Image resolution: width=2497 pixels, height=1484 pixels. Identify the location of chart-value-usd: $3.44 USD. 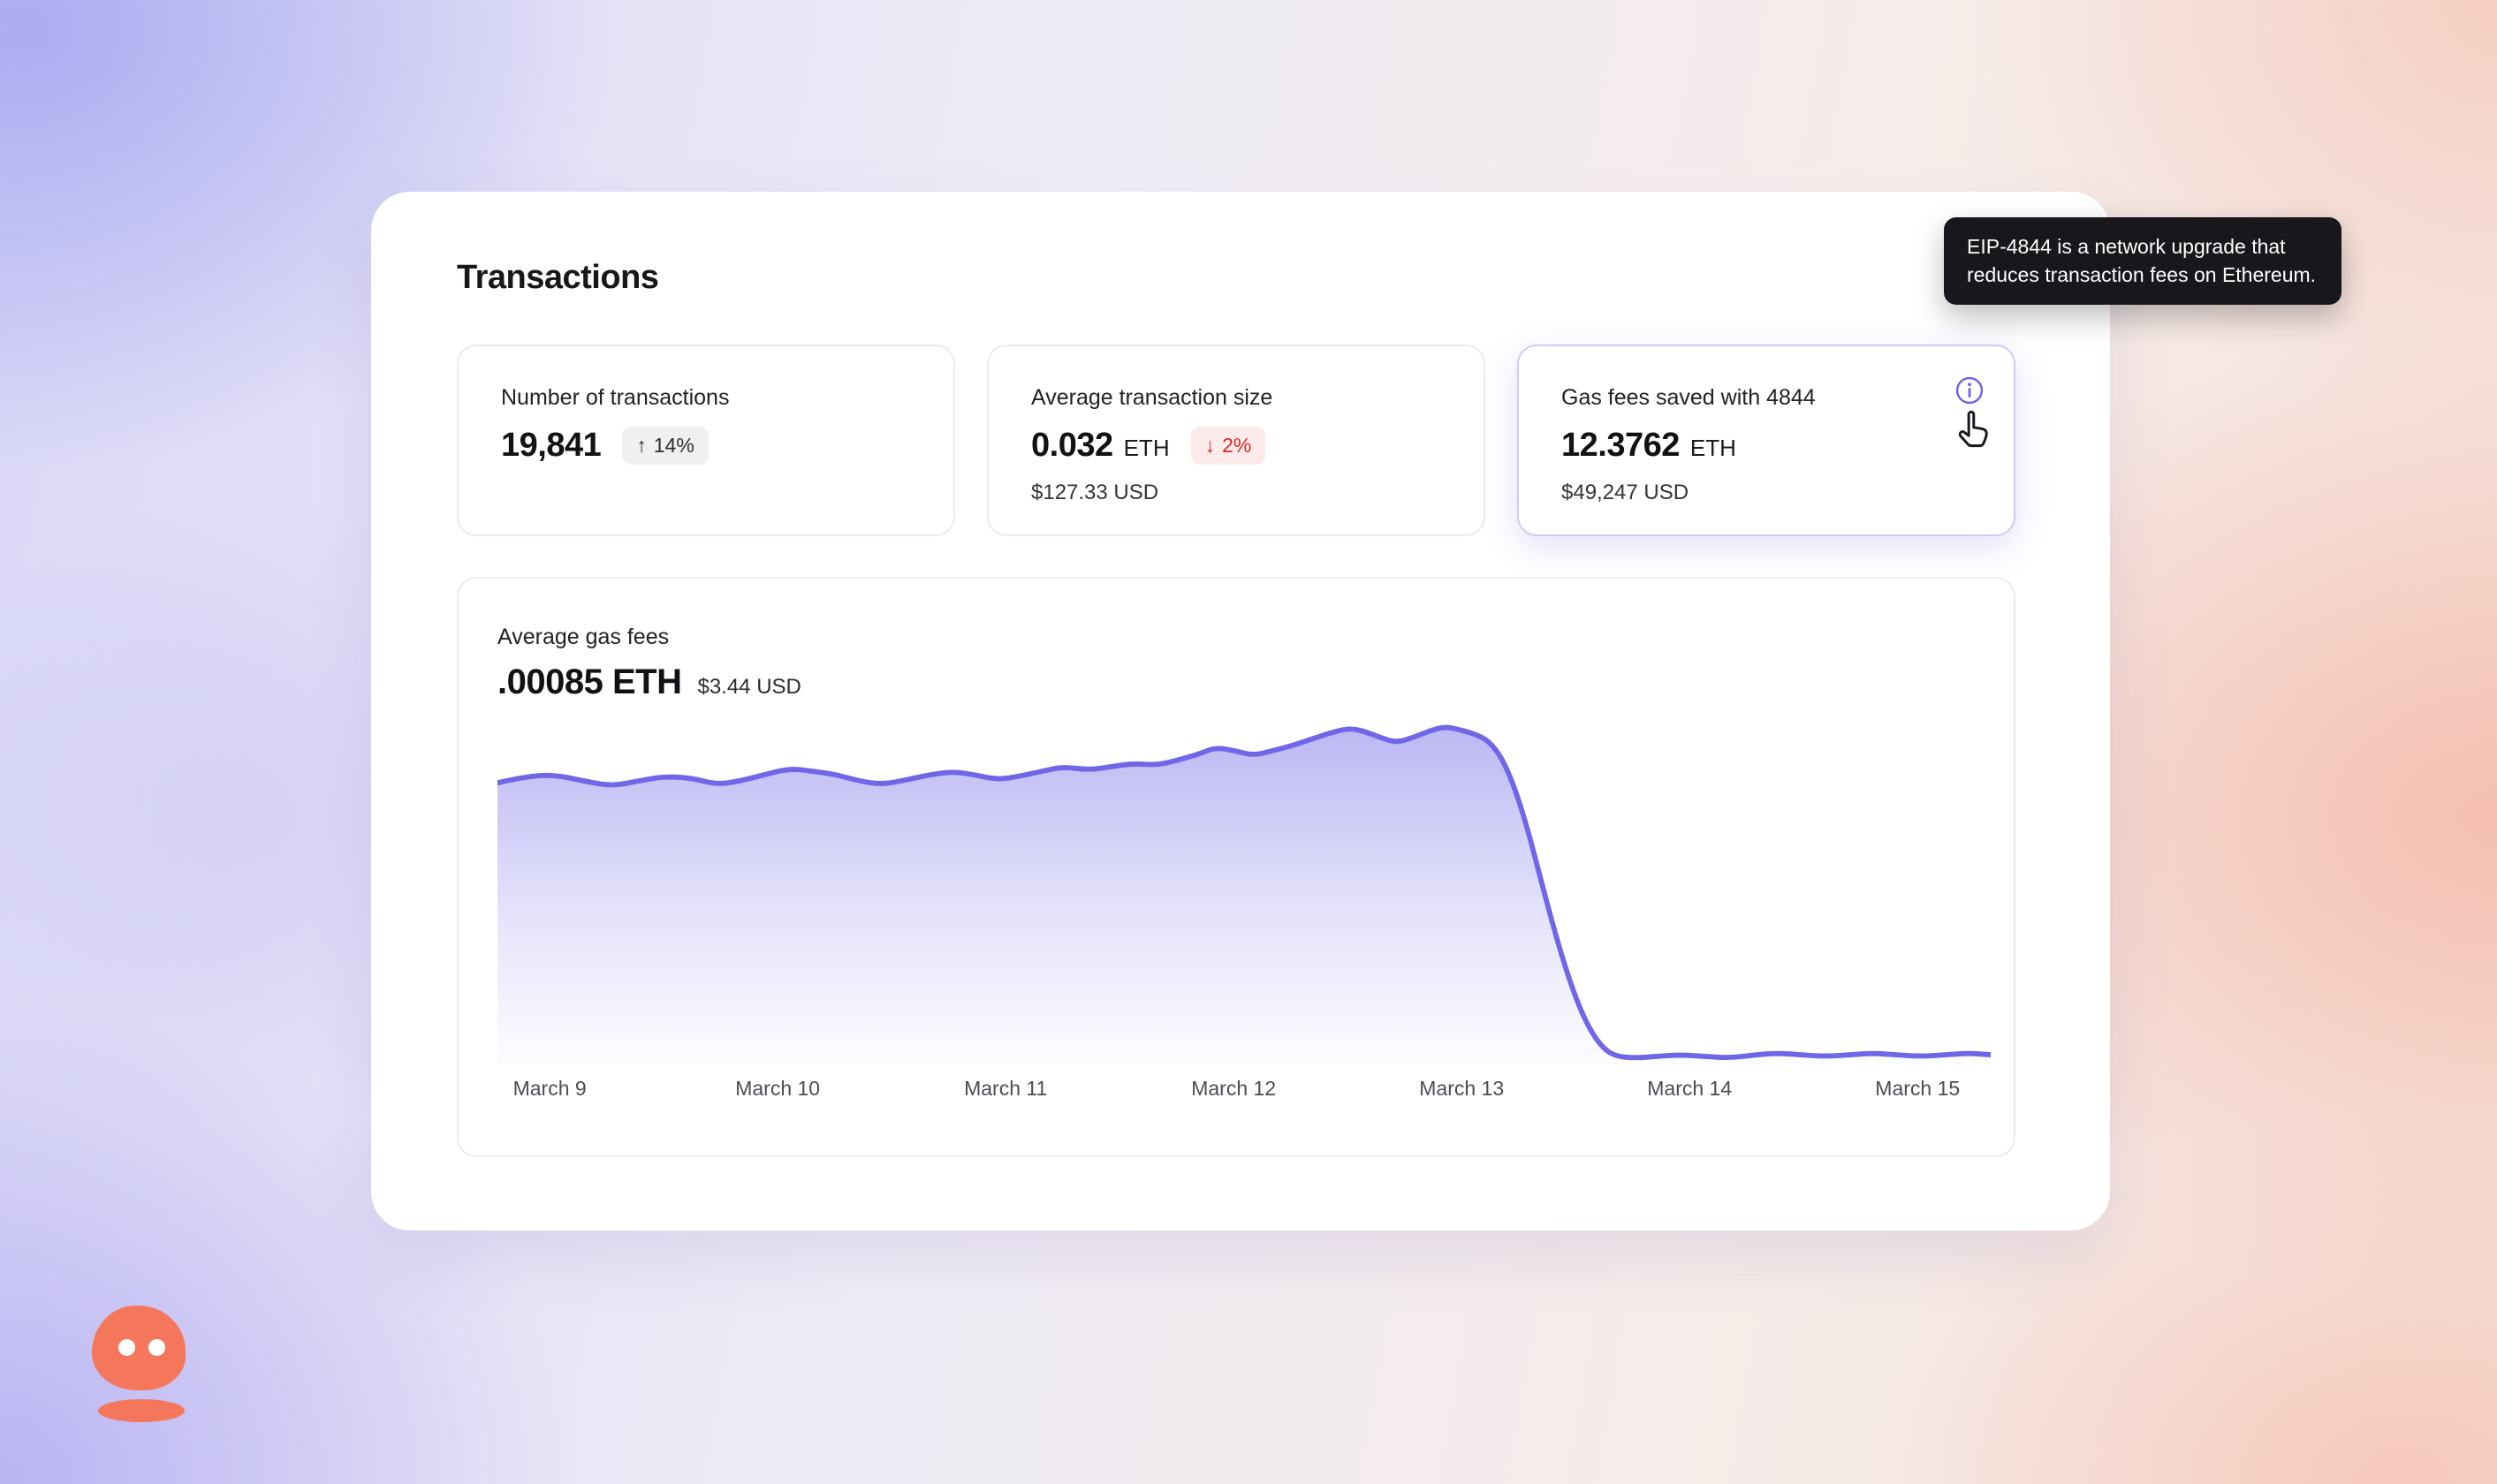
(749, 687).